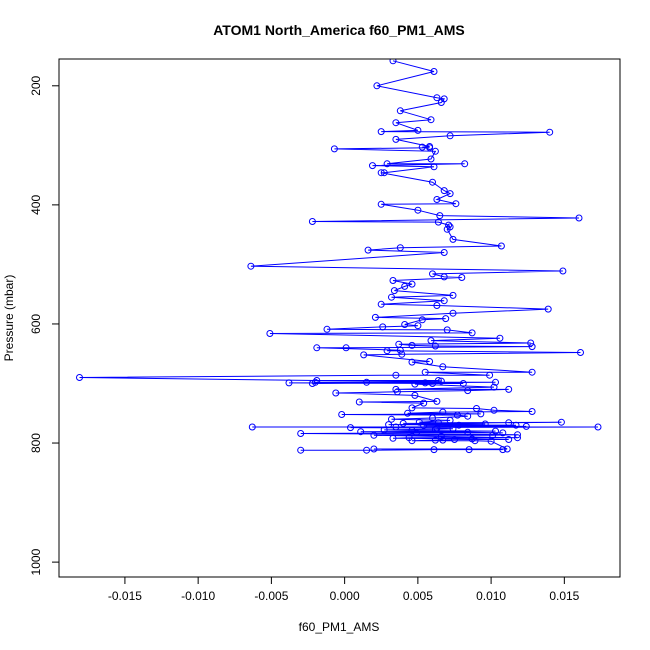 This screenshot has height=650, width=650. What do you see at coordinates (36, 443) in the screenshot?
I see `y-tick-label: 800` at bounding box center [36, 443].